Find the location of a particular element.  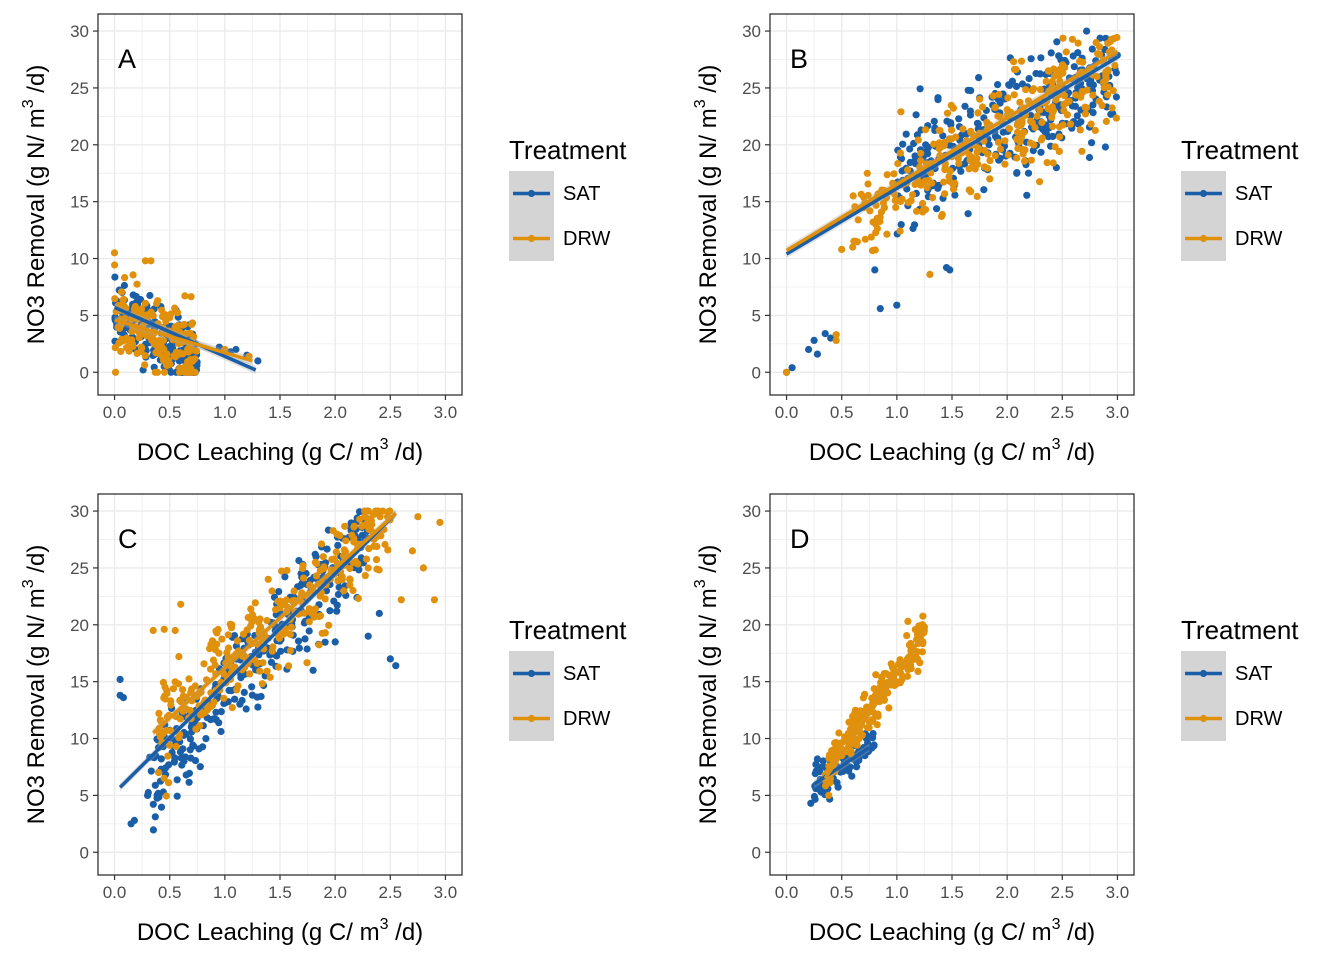

legend-key-point is located at coordinates (1203, 193).